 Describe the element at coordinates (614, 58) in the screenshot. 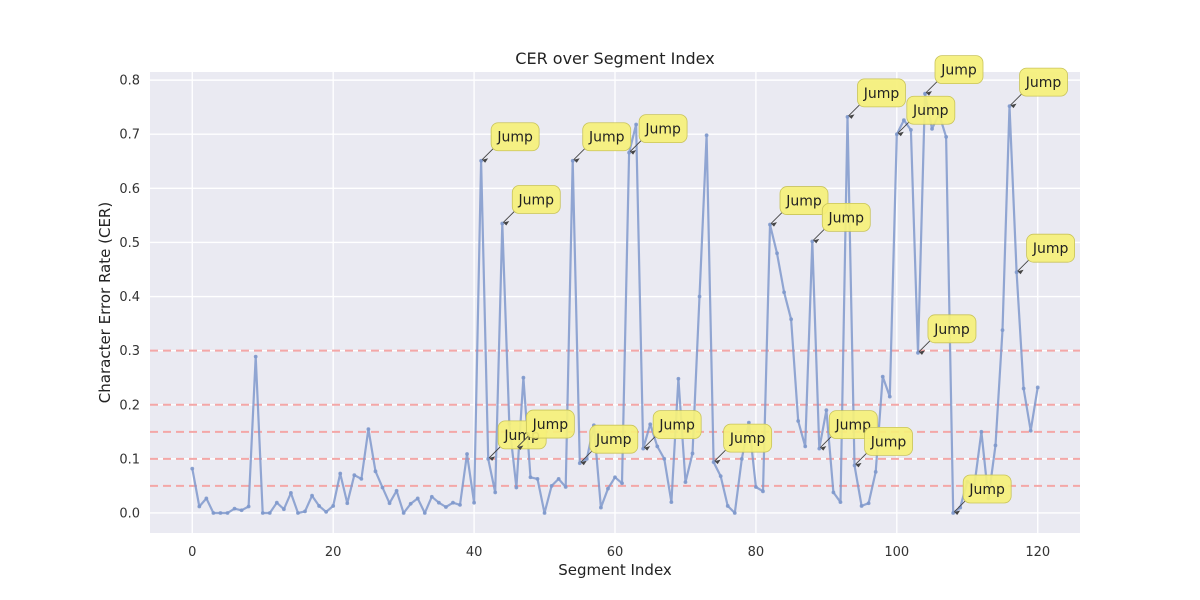

I see `chart-title: CER over Segment Index` at that location.